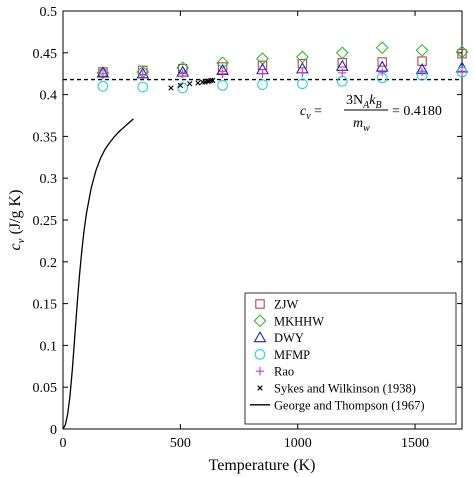 The width and height of the screenshot is (474, 477). What do you see at coordinates (49, 12) in the screenshot?
I see `y-tick-label: 0.5` at bounding box center [49, 12].